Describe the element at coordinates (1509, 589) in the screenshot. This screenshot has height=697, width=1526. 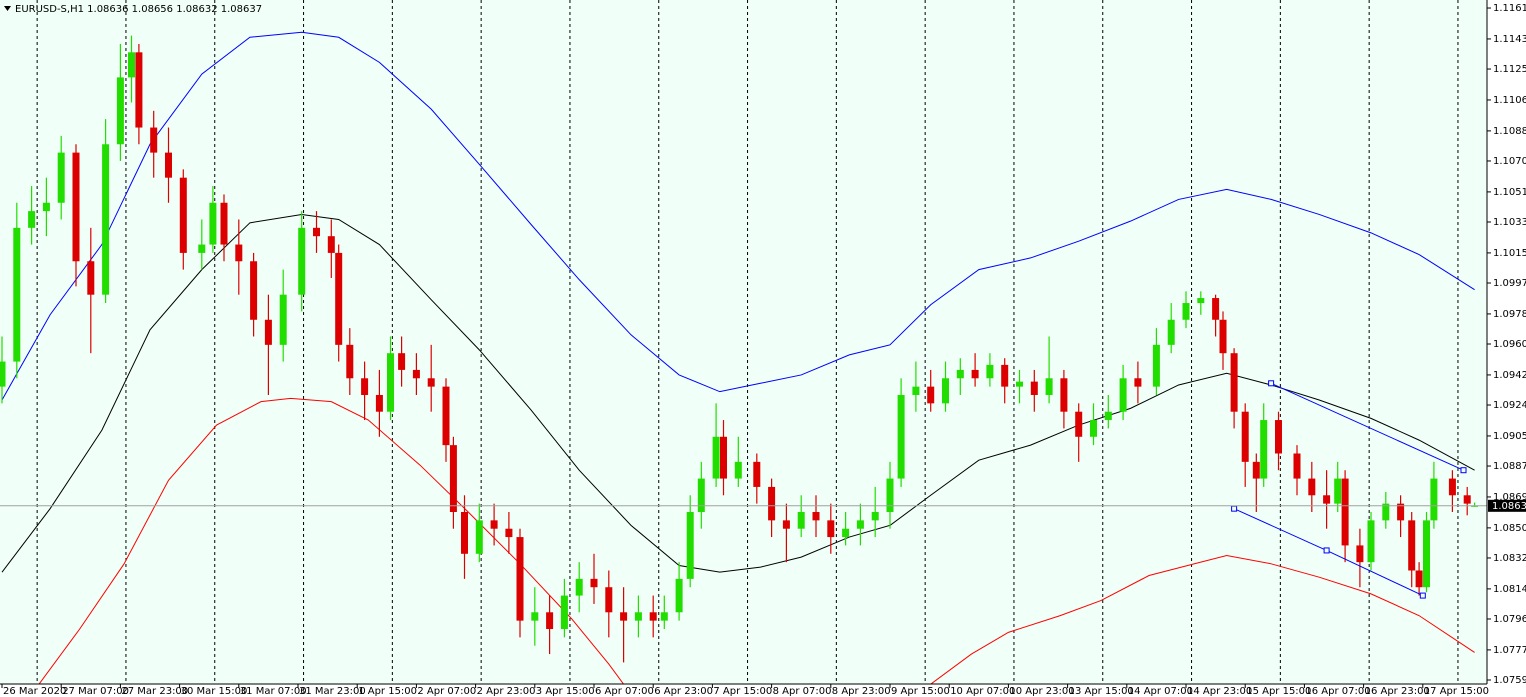
I see `y-tick-label: 1.08140` at that location.